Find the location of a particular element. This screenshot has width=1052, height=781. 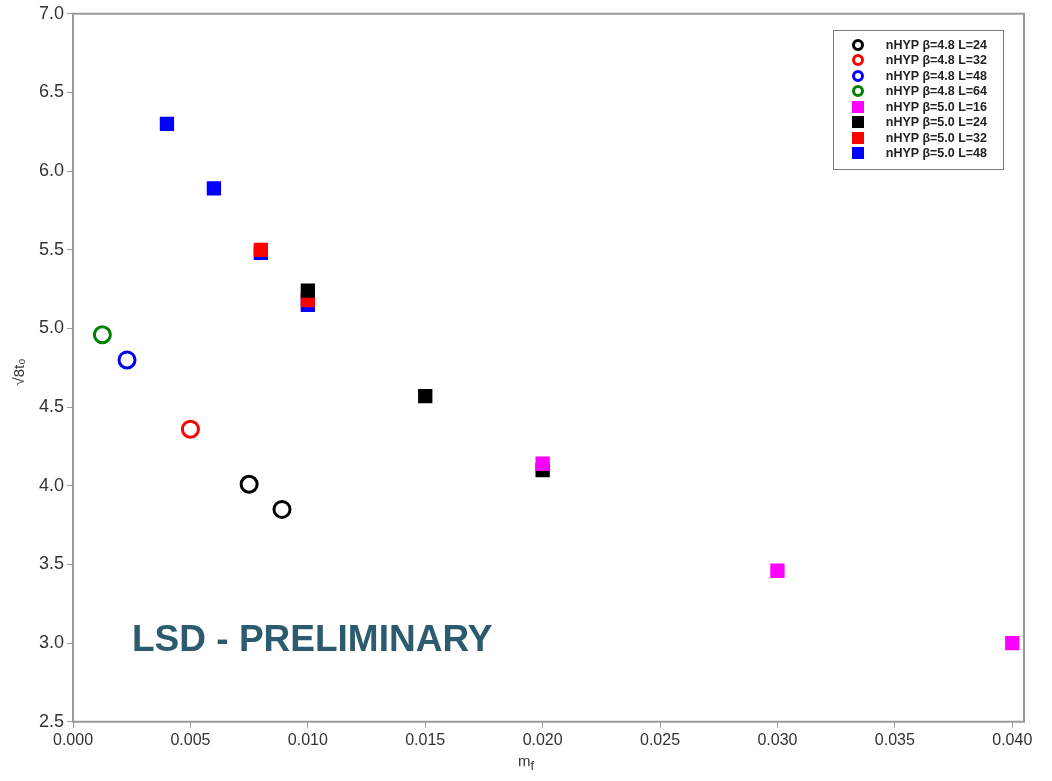

legend-label: nHYP β=4.8 L=24 is located at coordinates (936, 44).